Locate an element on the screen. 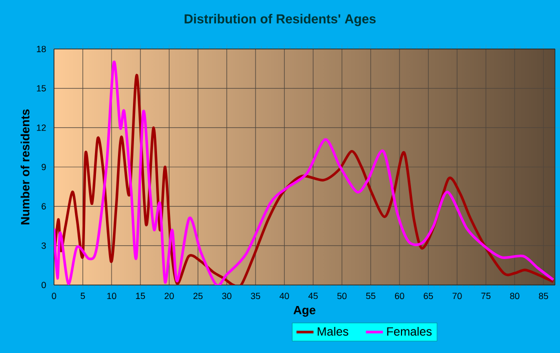  x-axis-title: Age is located at coordinates (305, 311).